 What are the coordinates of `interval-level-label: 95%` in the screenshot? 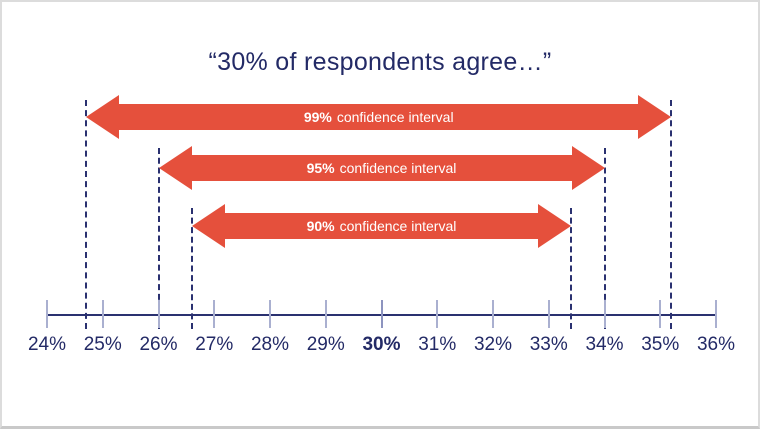 It's located at (320, 168).